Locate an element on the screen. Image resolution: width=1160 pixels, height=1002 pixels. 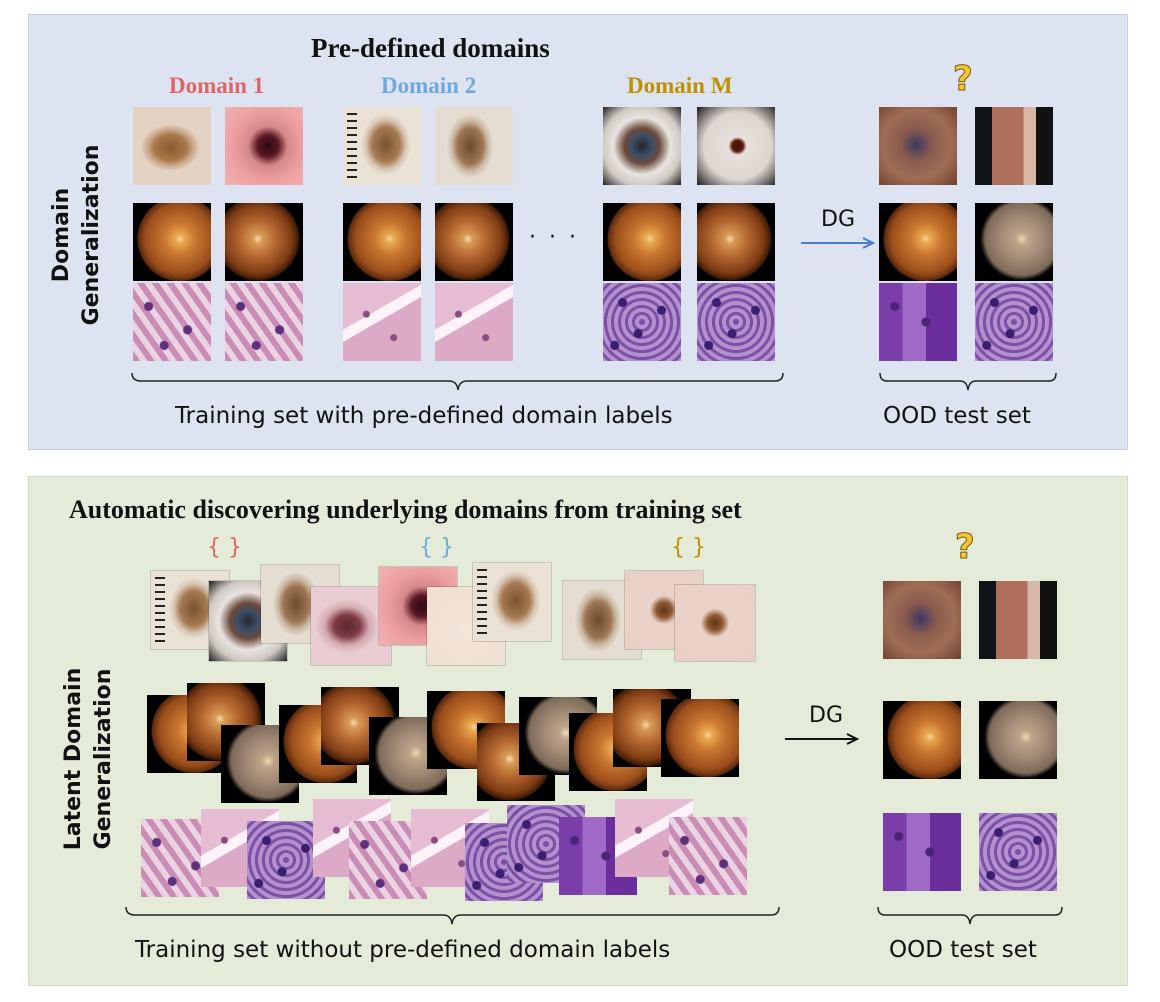
brace-group-2: { } is located at coordinates (436, 547).